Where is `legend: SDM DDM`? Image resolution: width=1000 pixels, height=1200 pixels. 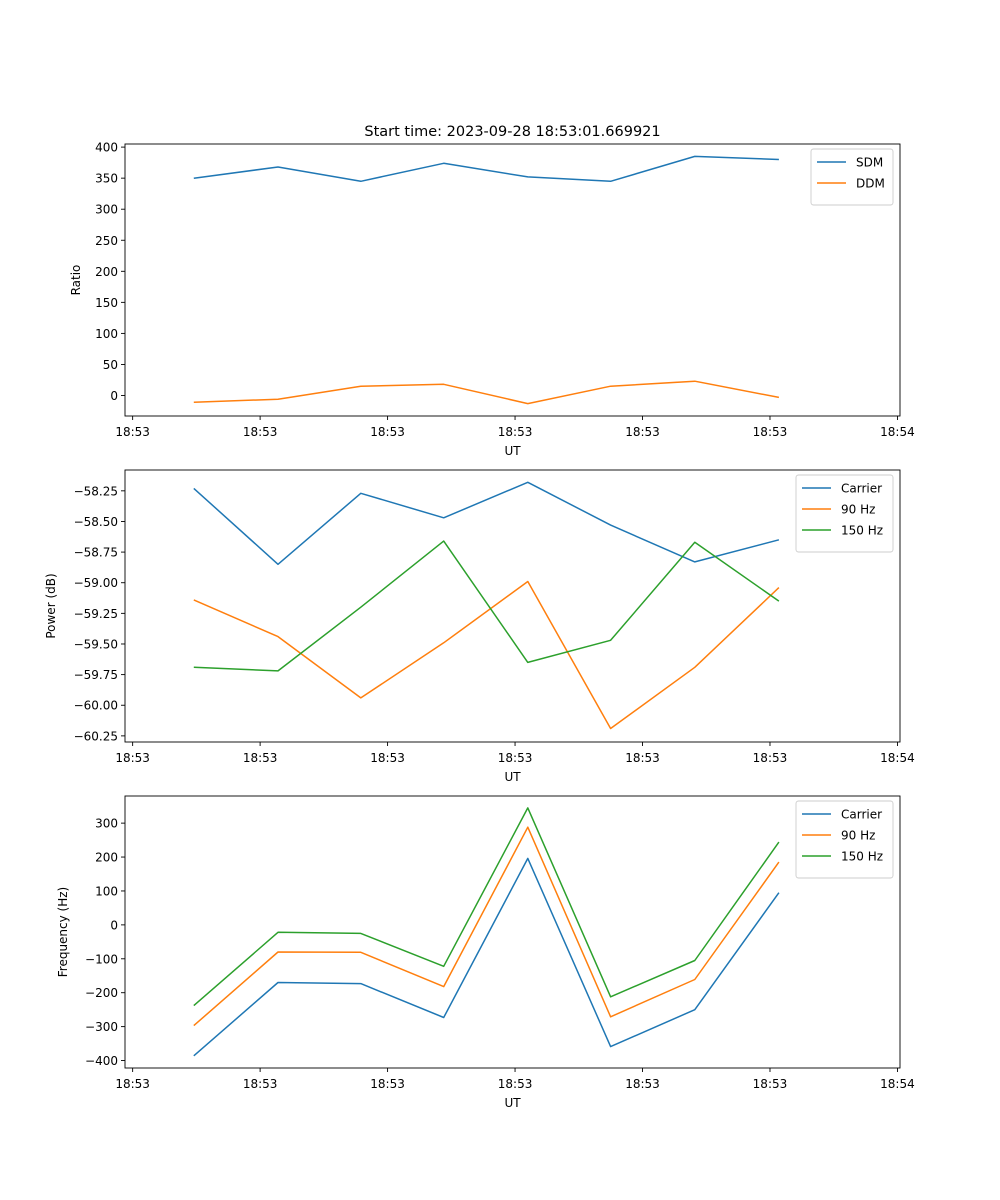 legend: SDM DDM is located at coordinates (852, 177).